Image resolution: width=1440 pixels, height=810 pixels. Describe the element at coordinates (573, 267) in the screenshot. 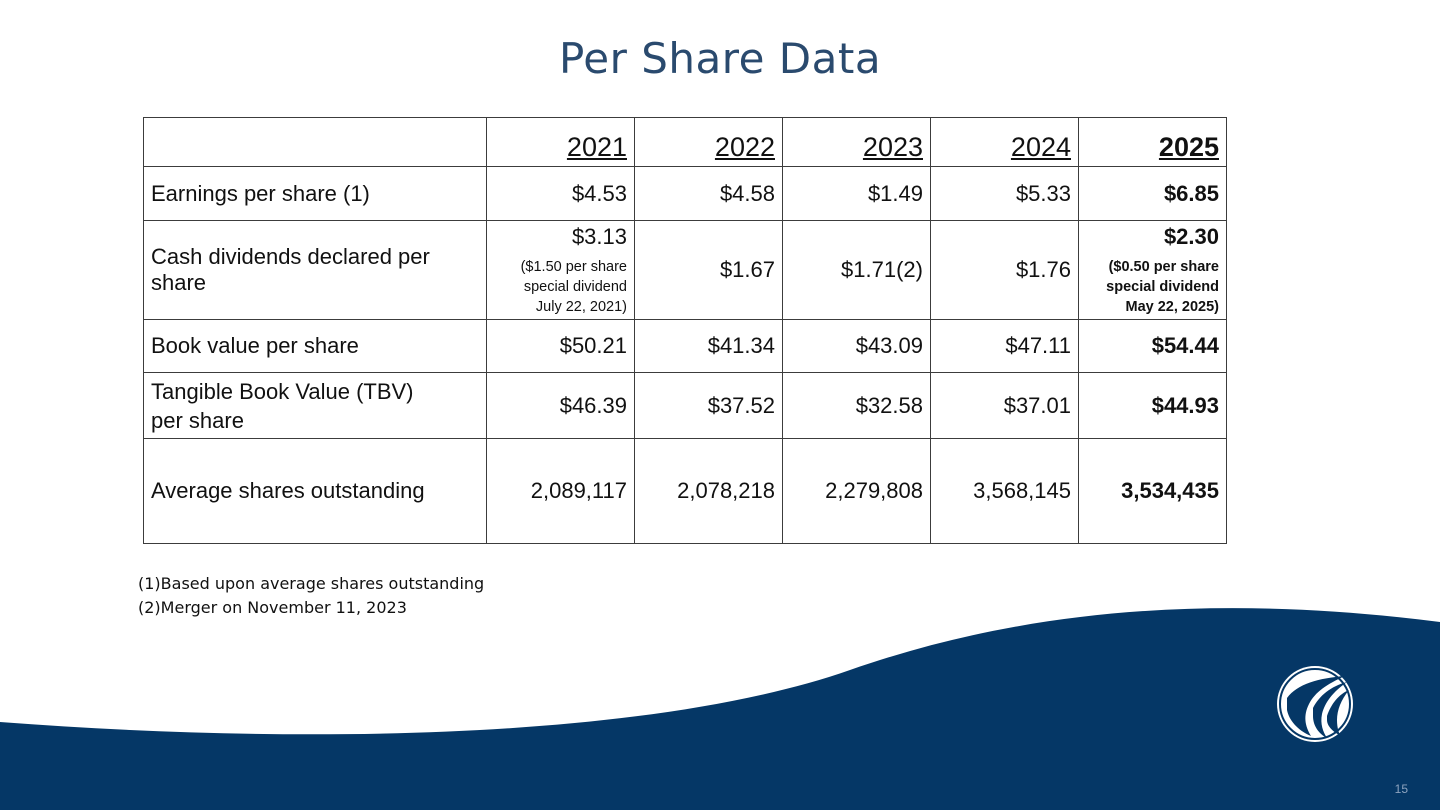

I see `dividend-note: ($1.50 per share` at that location.